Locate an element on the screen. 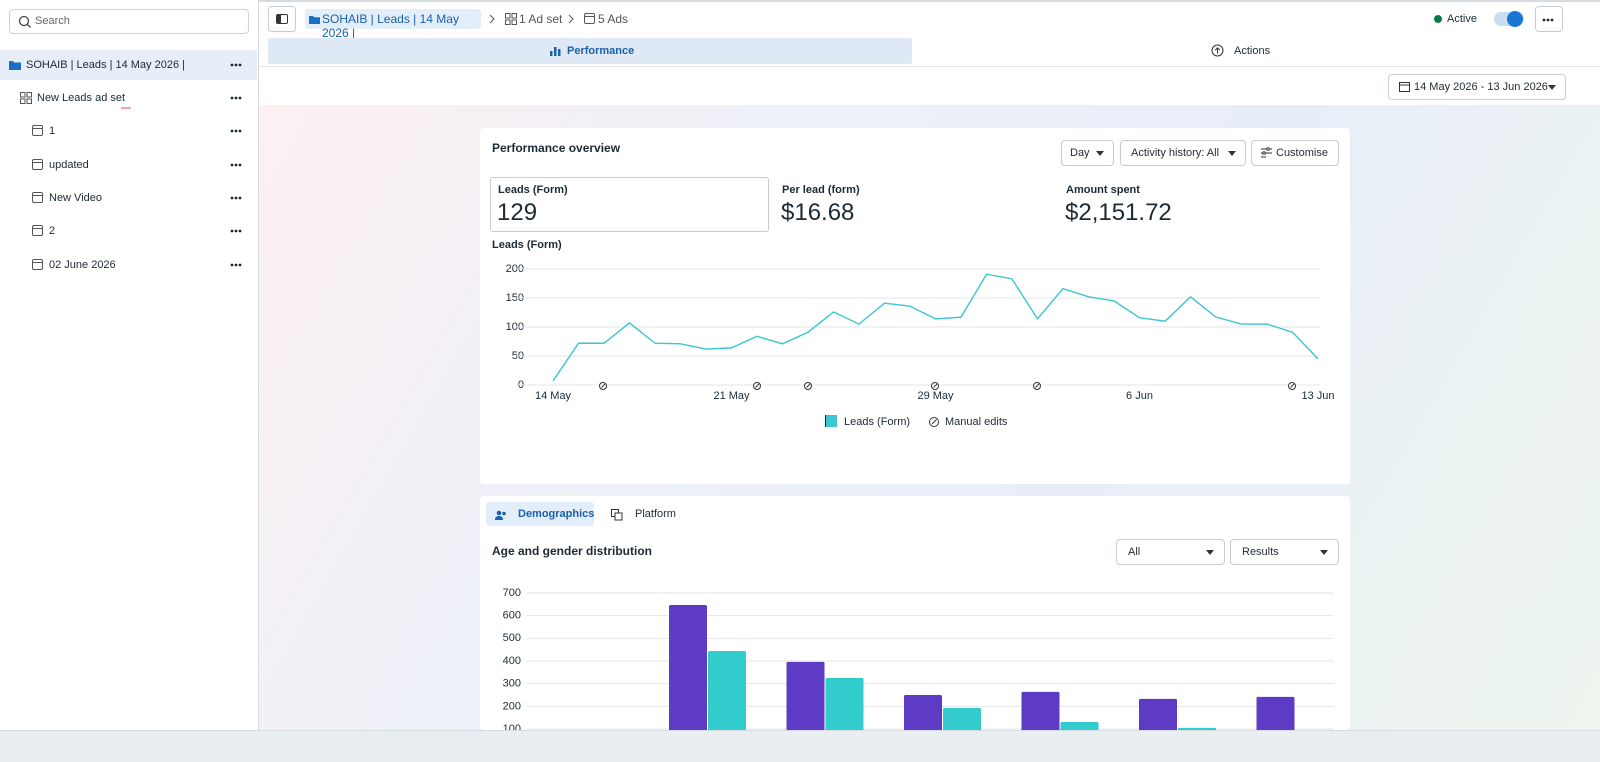 The width and height of the screenshot is (1600, 762). legend-swatch is located at coordinates (831, 421).